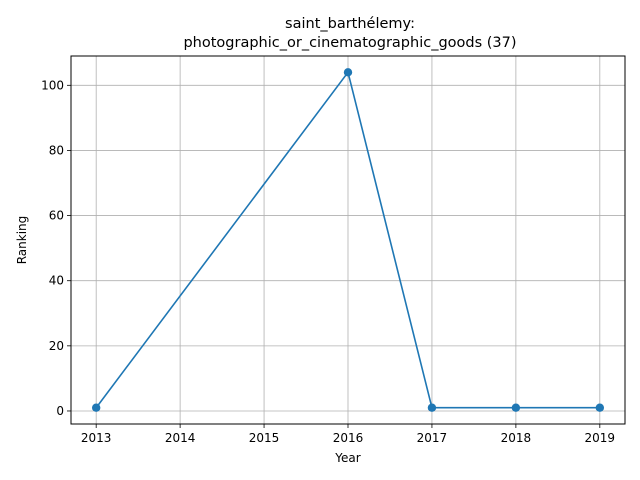  What do you see at coordinates (516, 438) in the screenshot?
I see `x-tick-label: 2018` at bounding box center [516, 438].